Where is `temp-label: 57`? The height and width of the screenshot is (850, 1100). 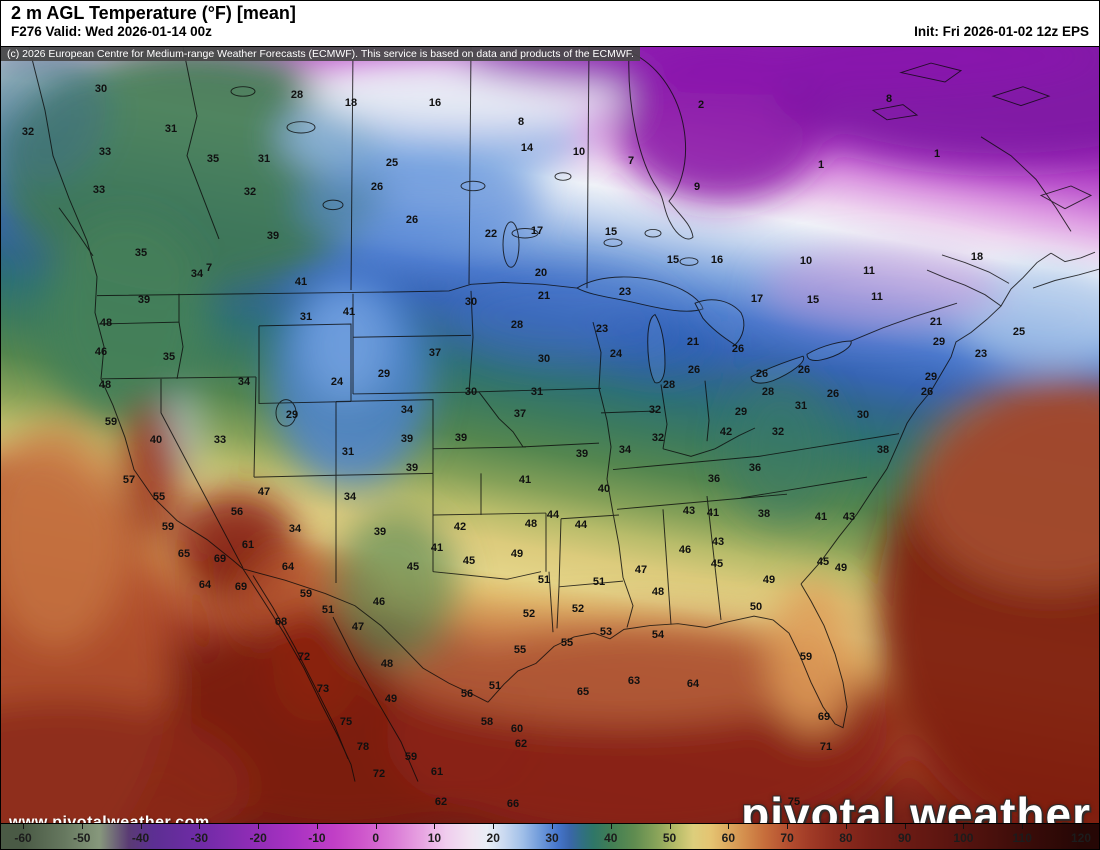 temp-label: 57 is located at coordinates (129, 480).